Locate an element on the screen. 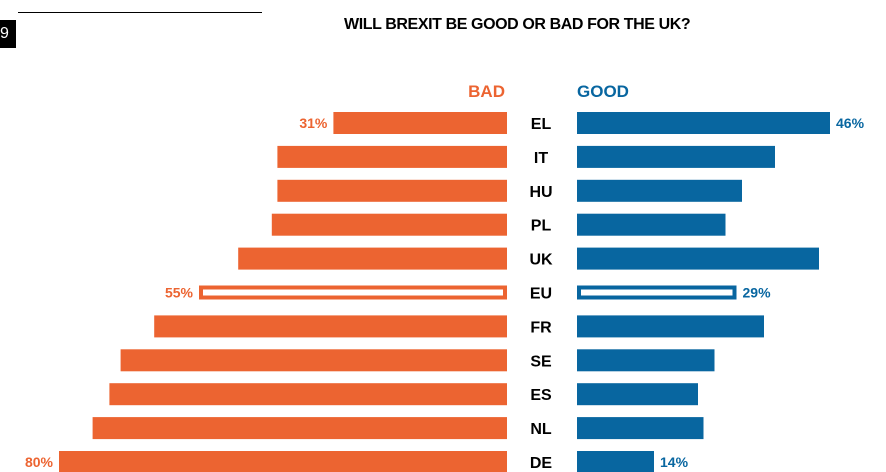  bar-good-de is located at coordinates (615, 461).